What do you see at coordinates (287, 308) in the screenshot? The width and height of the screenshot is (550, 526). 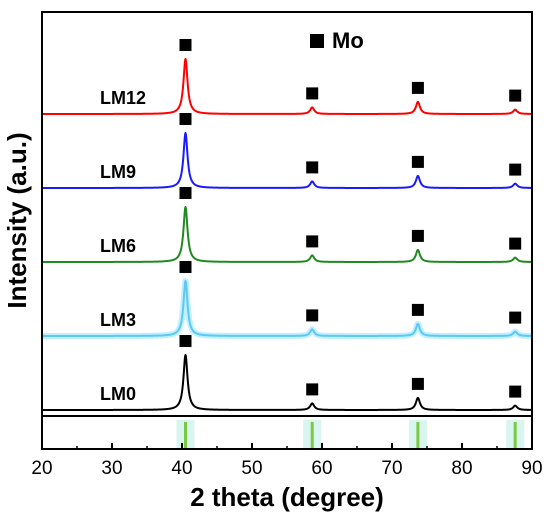 I see `pattern-line-lm3` at bounding box center [287, 308].